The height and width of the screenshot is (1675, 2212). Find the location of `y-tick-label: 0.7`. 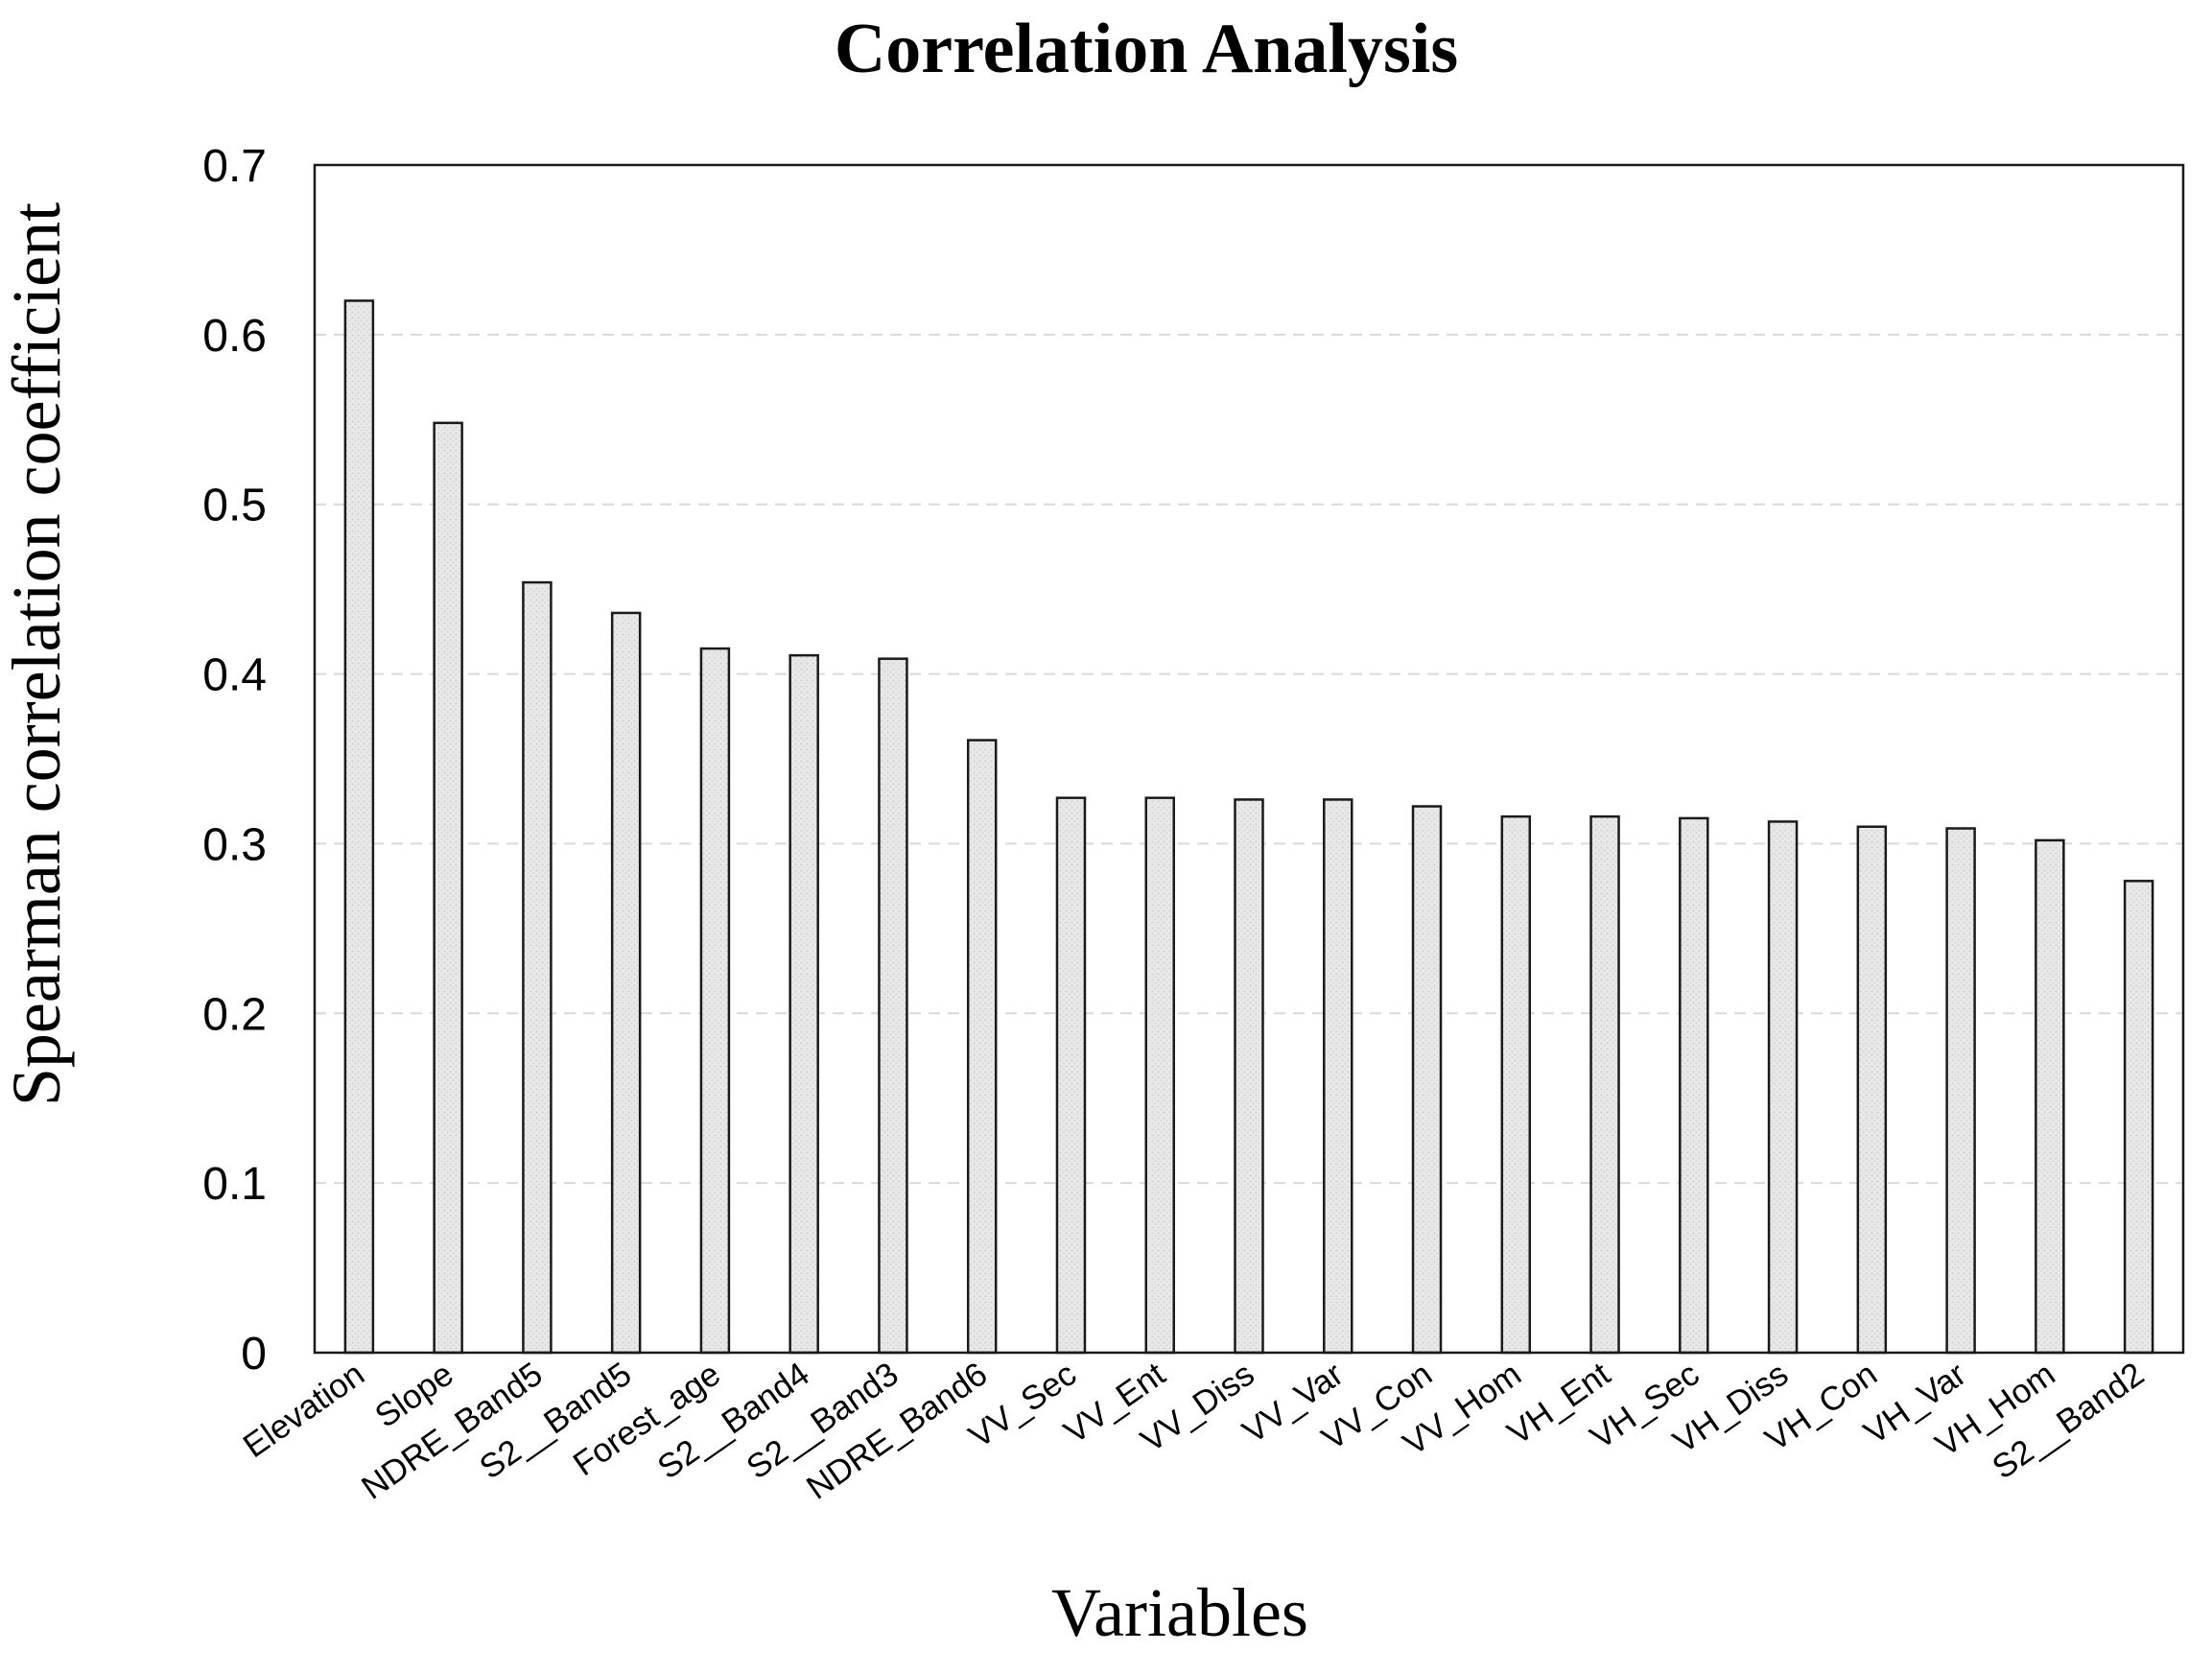

y-tick-label: 0.7 is located at coordinates (234, 166).